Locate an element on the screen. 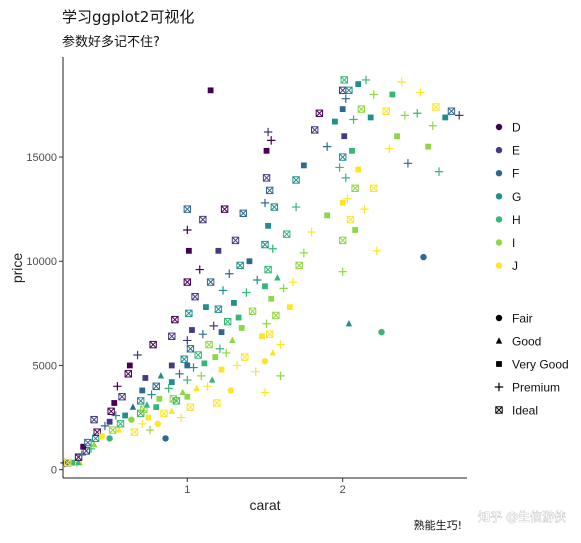  legend-item-cut-premium: Premium is located at coordinates (527, 388).